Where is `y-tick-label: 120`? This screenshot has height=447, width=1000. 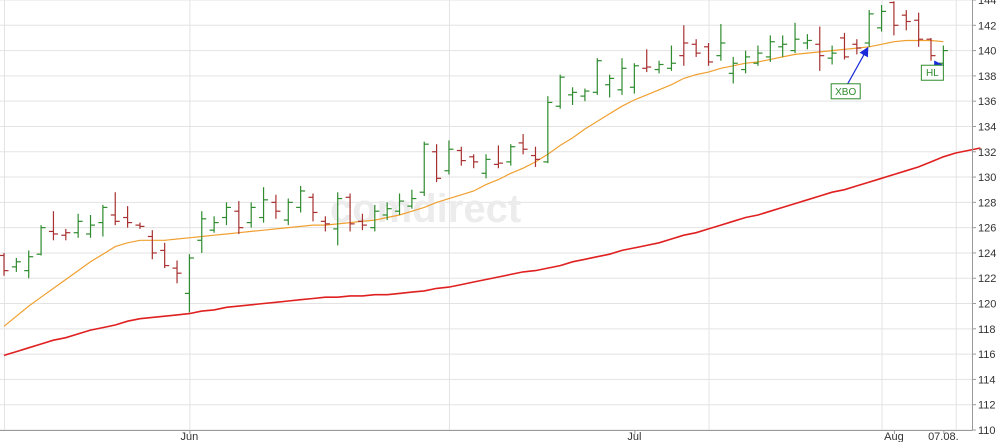 y-tick-label: 120 is located at coordinates (987, 305).